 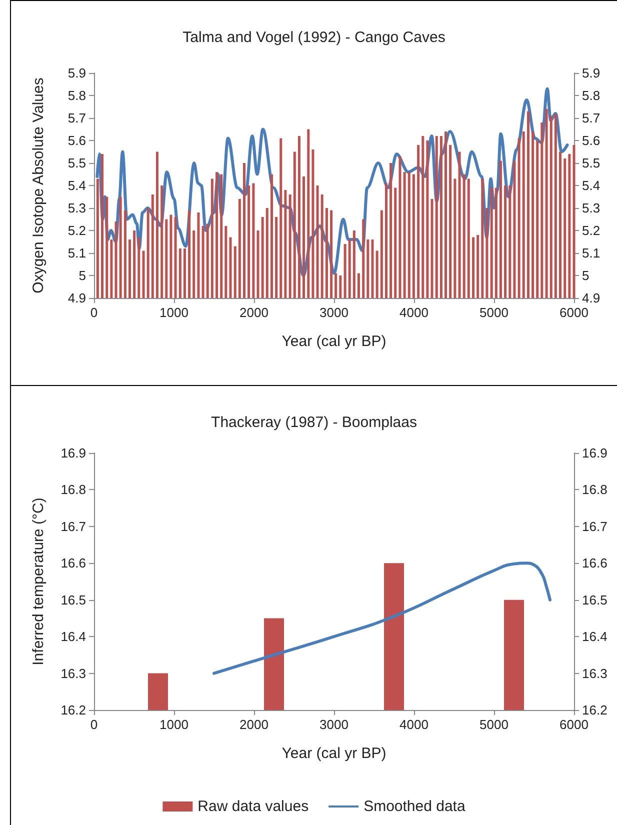 What do you see at coordinates (591, 95) in the screenshot?
I see `y2-tick-label: 5.8` at bounding box center [591, 95].